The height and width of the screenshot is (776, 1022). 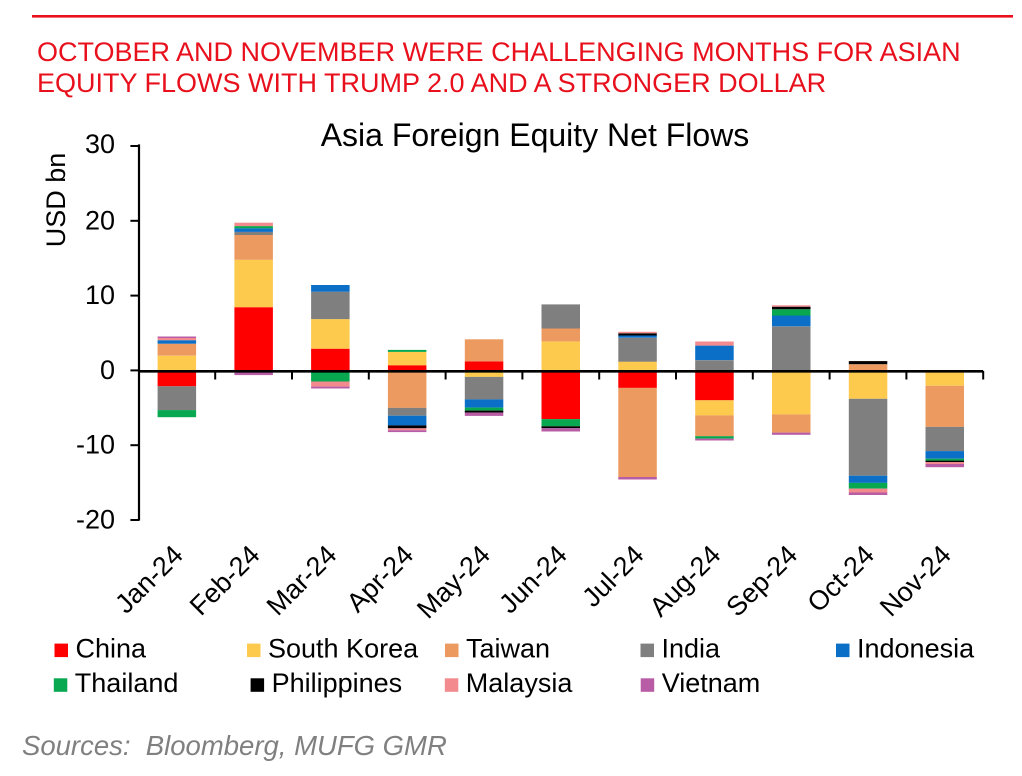 I want to click on svg-text: 20, so click(x=100, y=220).